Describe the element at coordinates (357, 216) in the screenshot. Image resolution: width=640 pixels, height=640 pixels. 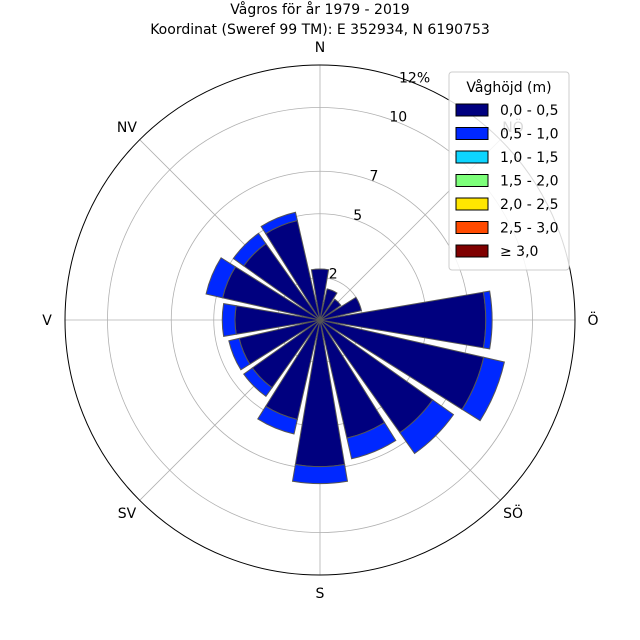
I see `r-tick-label: 5` at that location.